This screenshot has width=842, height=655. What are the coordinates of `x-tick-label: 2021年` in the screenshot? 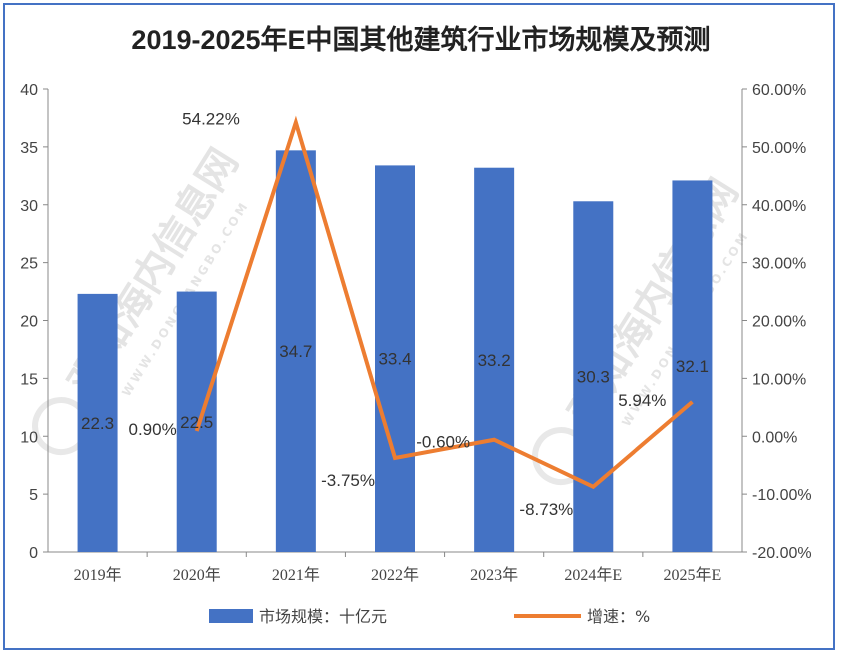 It's located at (296, 575).